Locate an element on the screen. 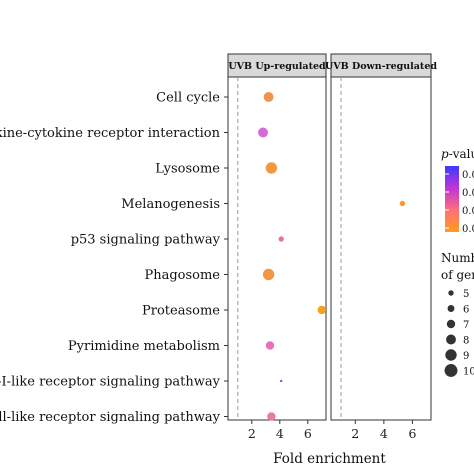 The image size is (474, 474). size-legend-title-line1: Numb is located at coordinates (457, 258).